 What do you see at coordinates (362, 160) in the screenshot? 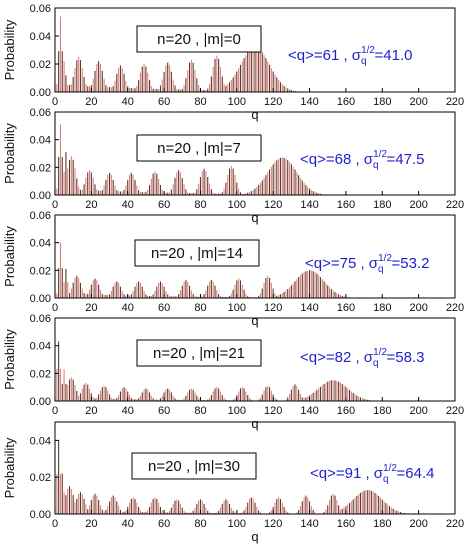
I see `stats-annotation: <q>=68 , σ1/2 q =47.5` at bounding box center [362, 160].